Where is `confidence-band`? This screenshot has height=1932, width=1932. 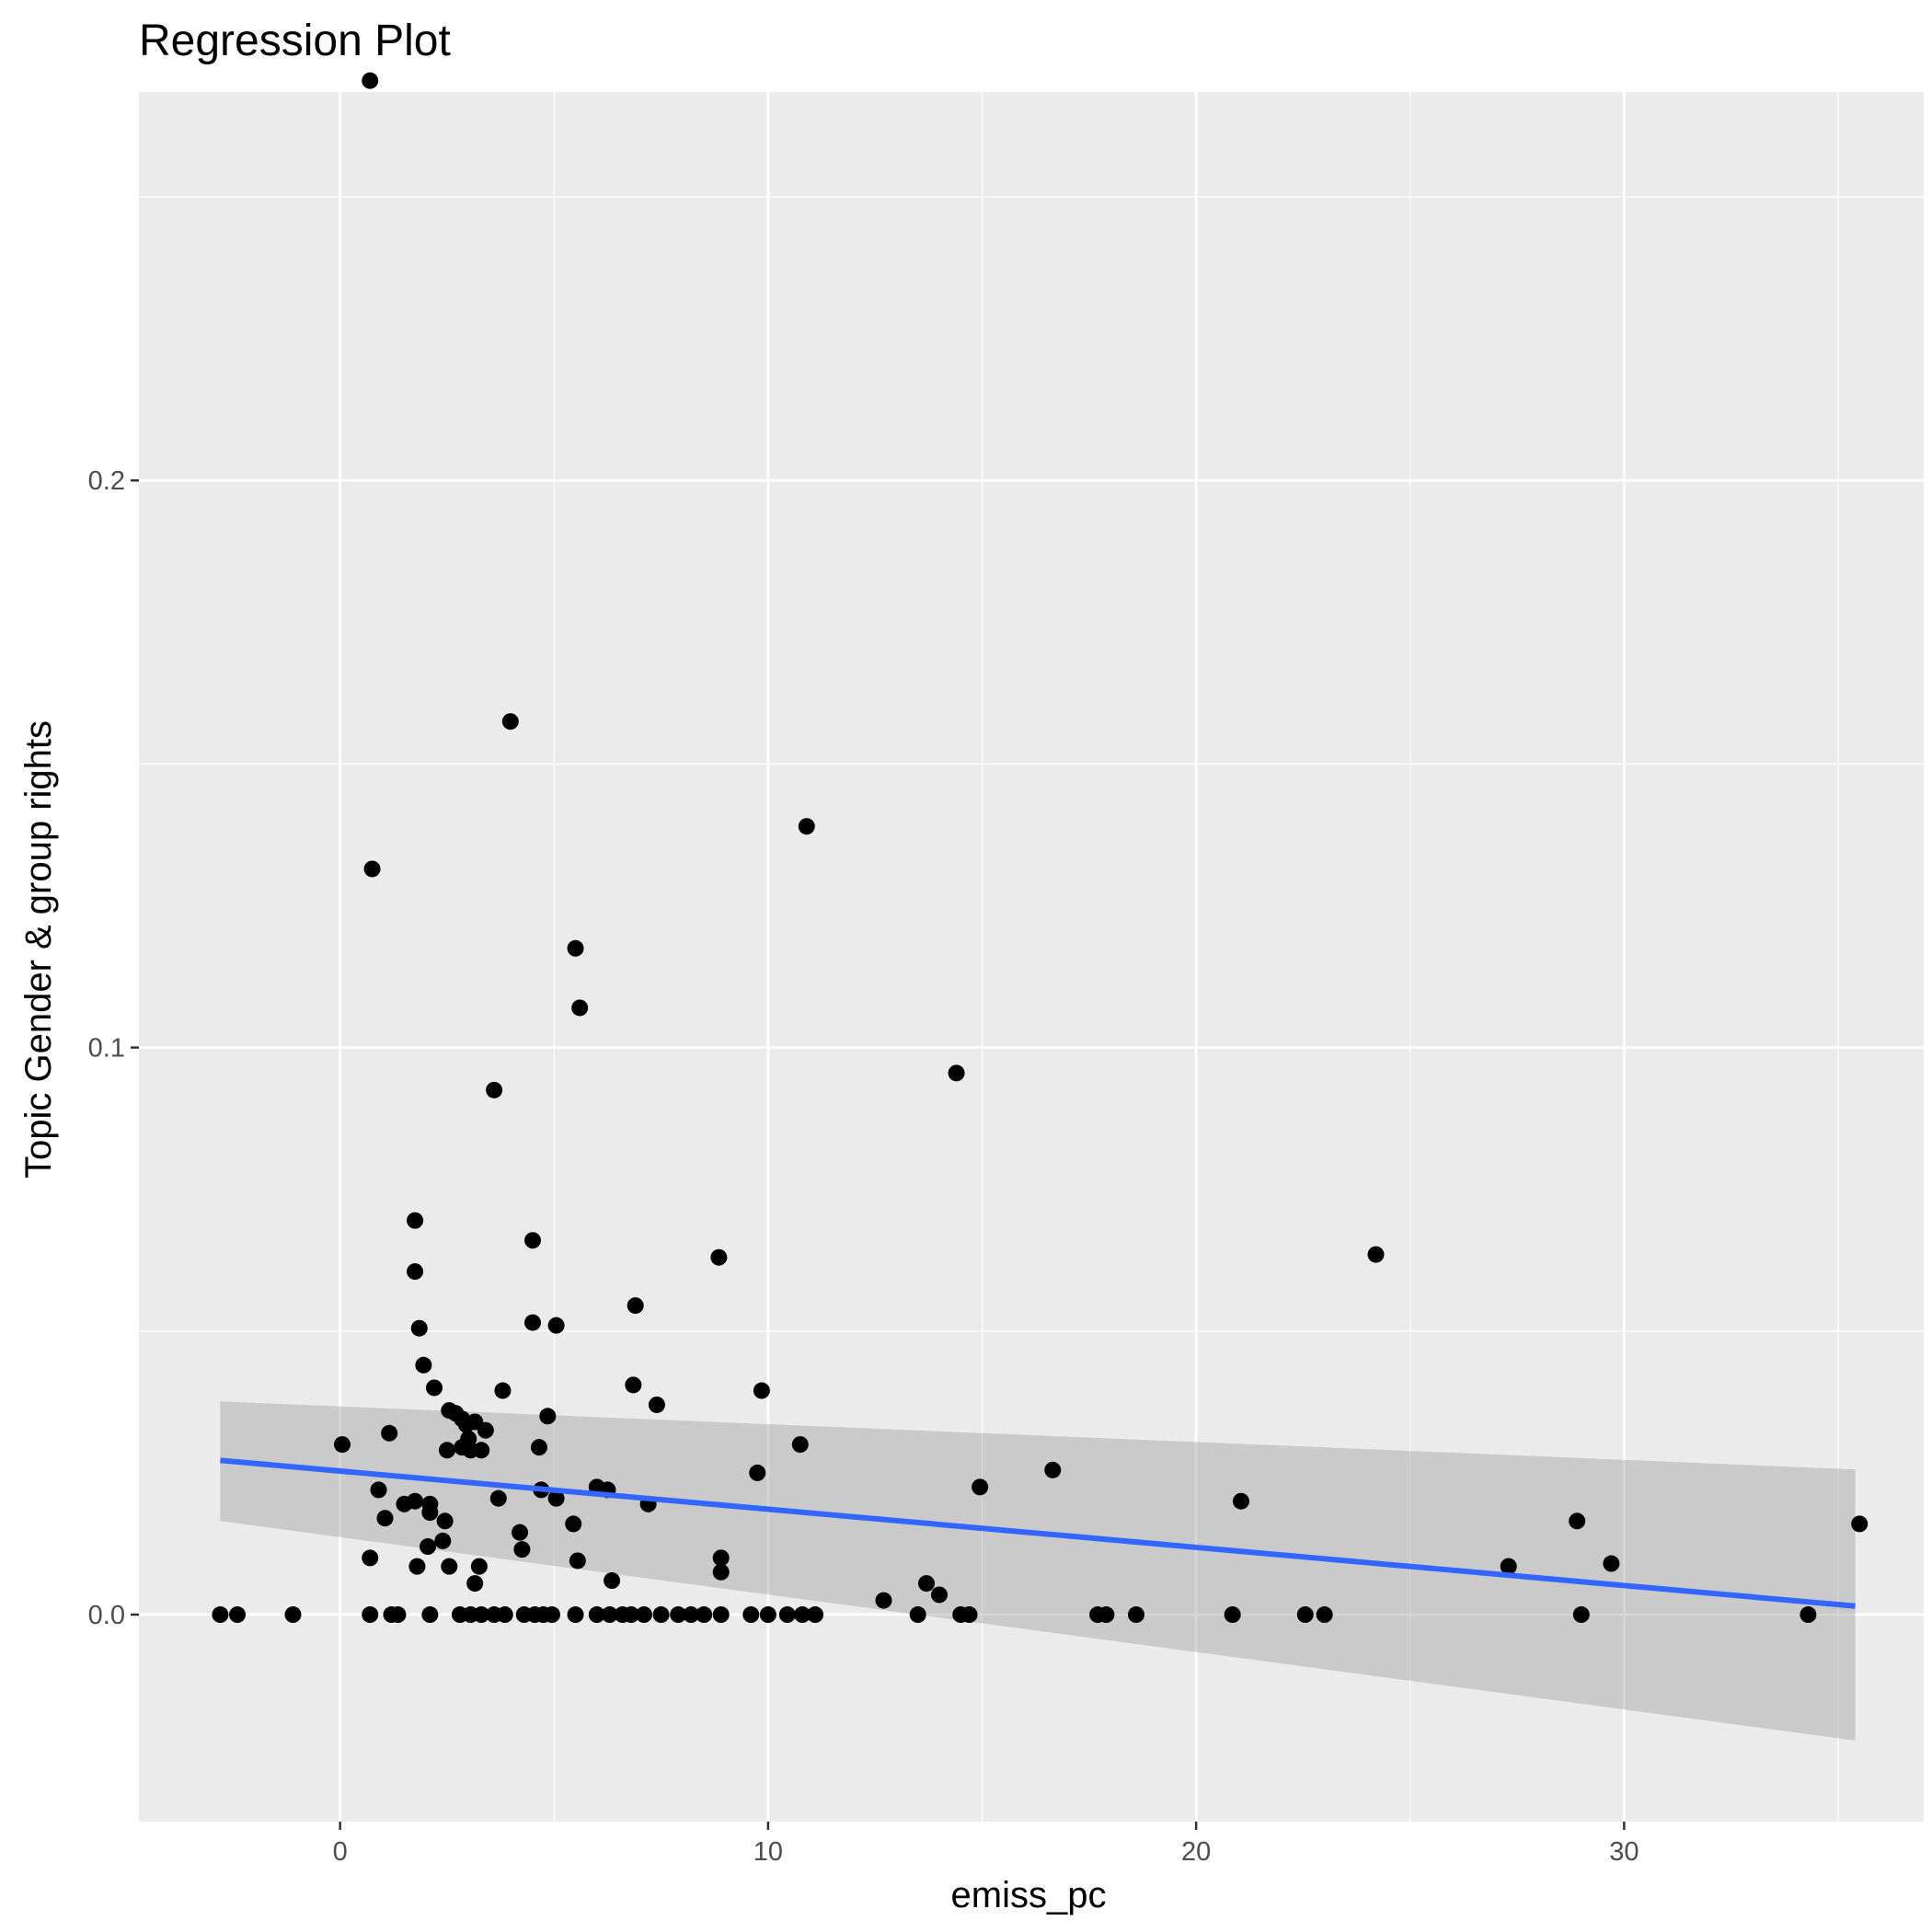 confidence-band is located at coordinates (1038, 1571).